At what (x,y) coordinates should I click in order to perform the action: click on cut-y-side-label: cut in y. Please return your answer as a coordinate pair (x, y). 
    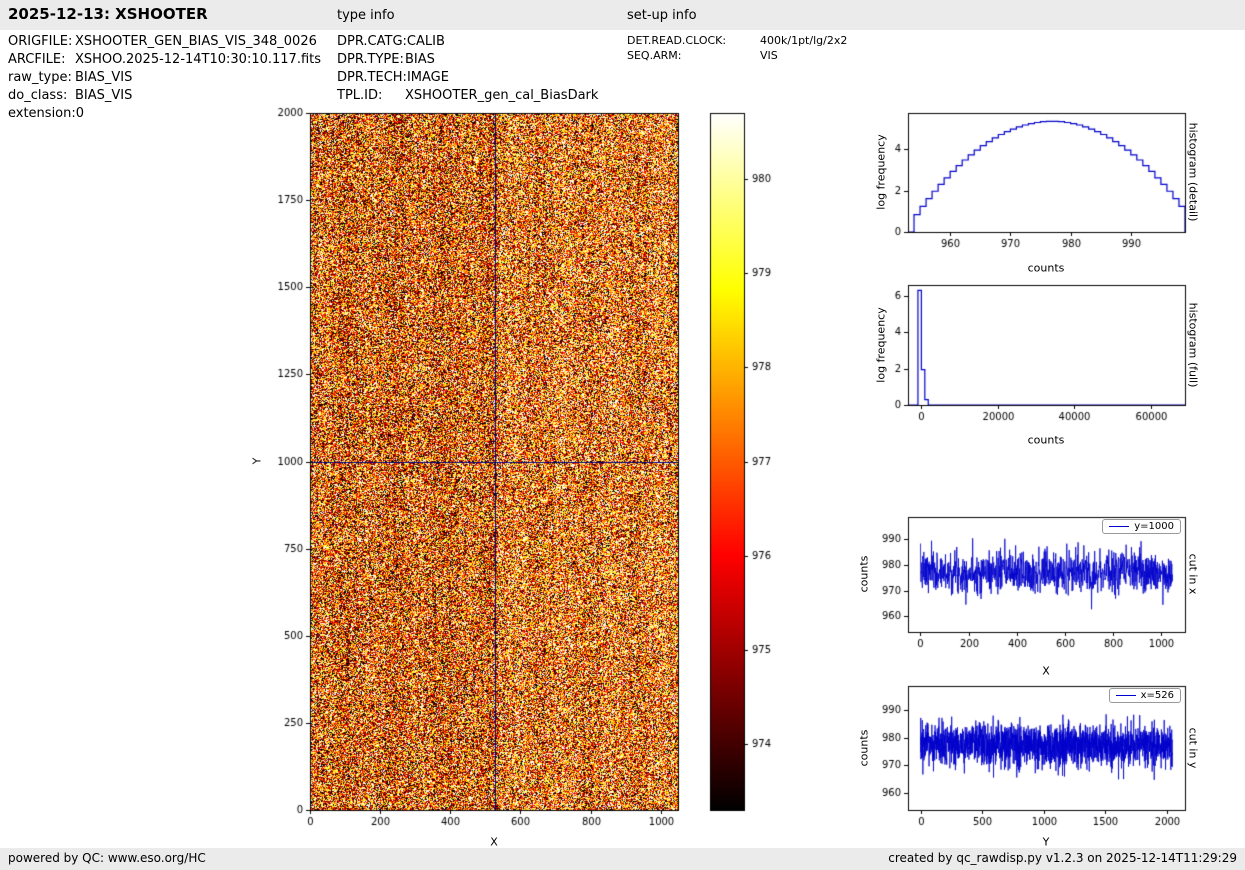
    Looking at the image, I should click on (1193, 748).